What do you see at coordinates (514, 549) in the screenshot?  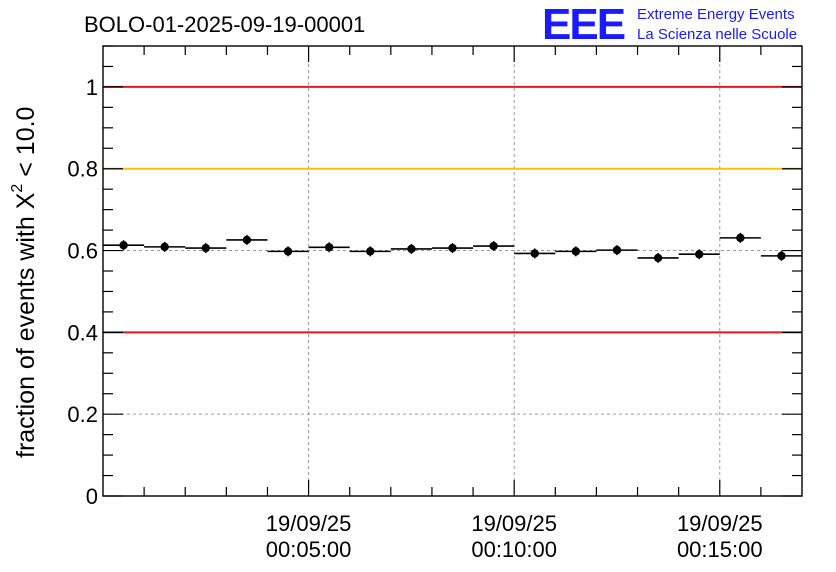 I see `x-tick-label-time-1: 00:10:00` at bounding box center [514, 549].